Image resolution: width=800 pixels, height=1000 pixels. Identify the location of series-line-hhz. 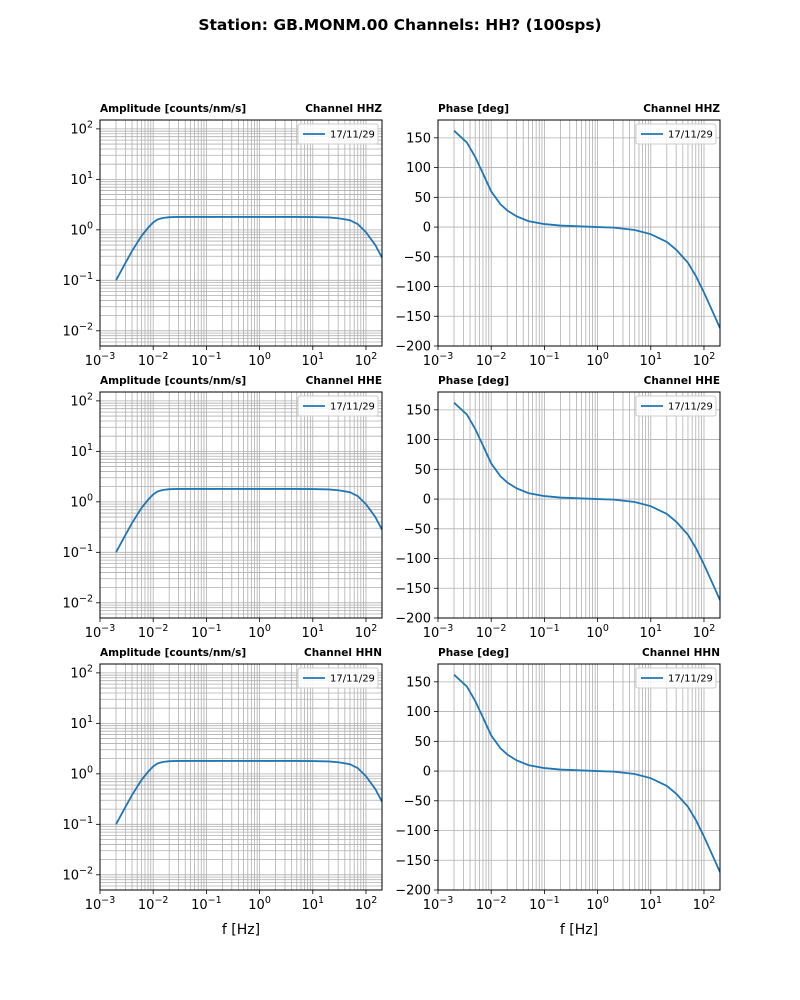
(586, 229).